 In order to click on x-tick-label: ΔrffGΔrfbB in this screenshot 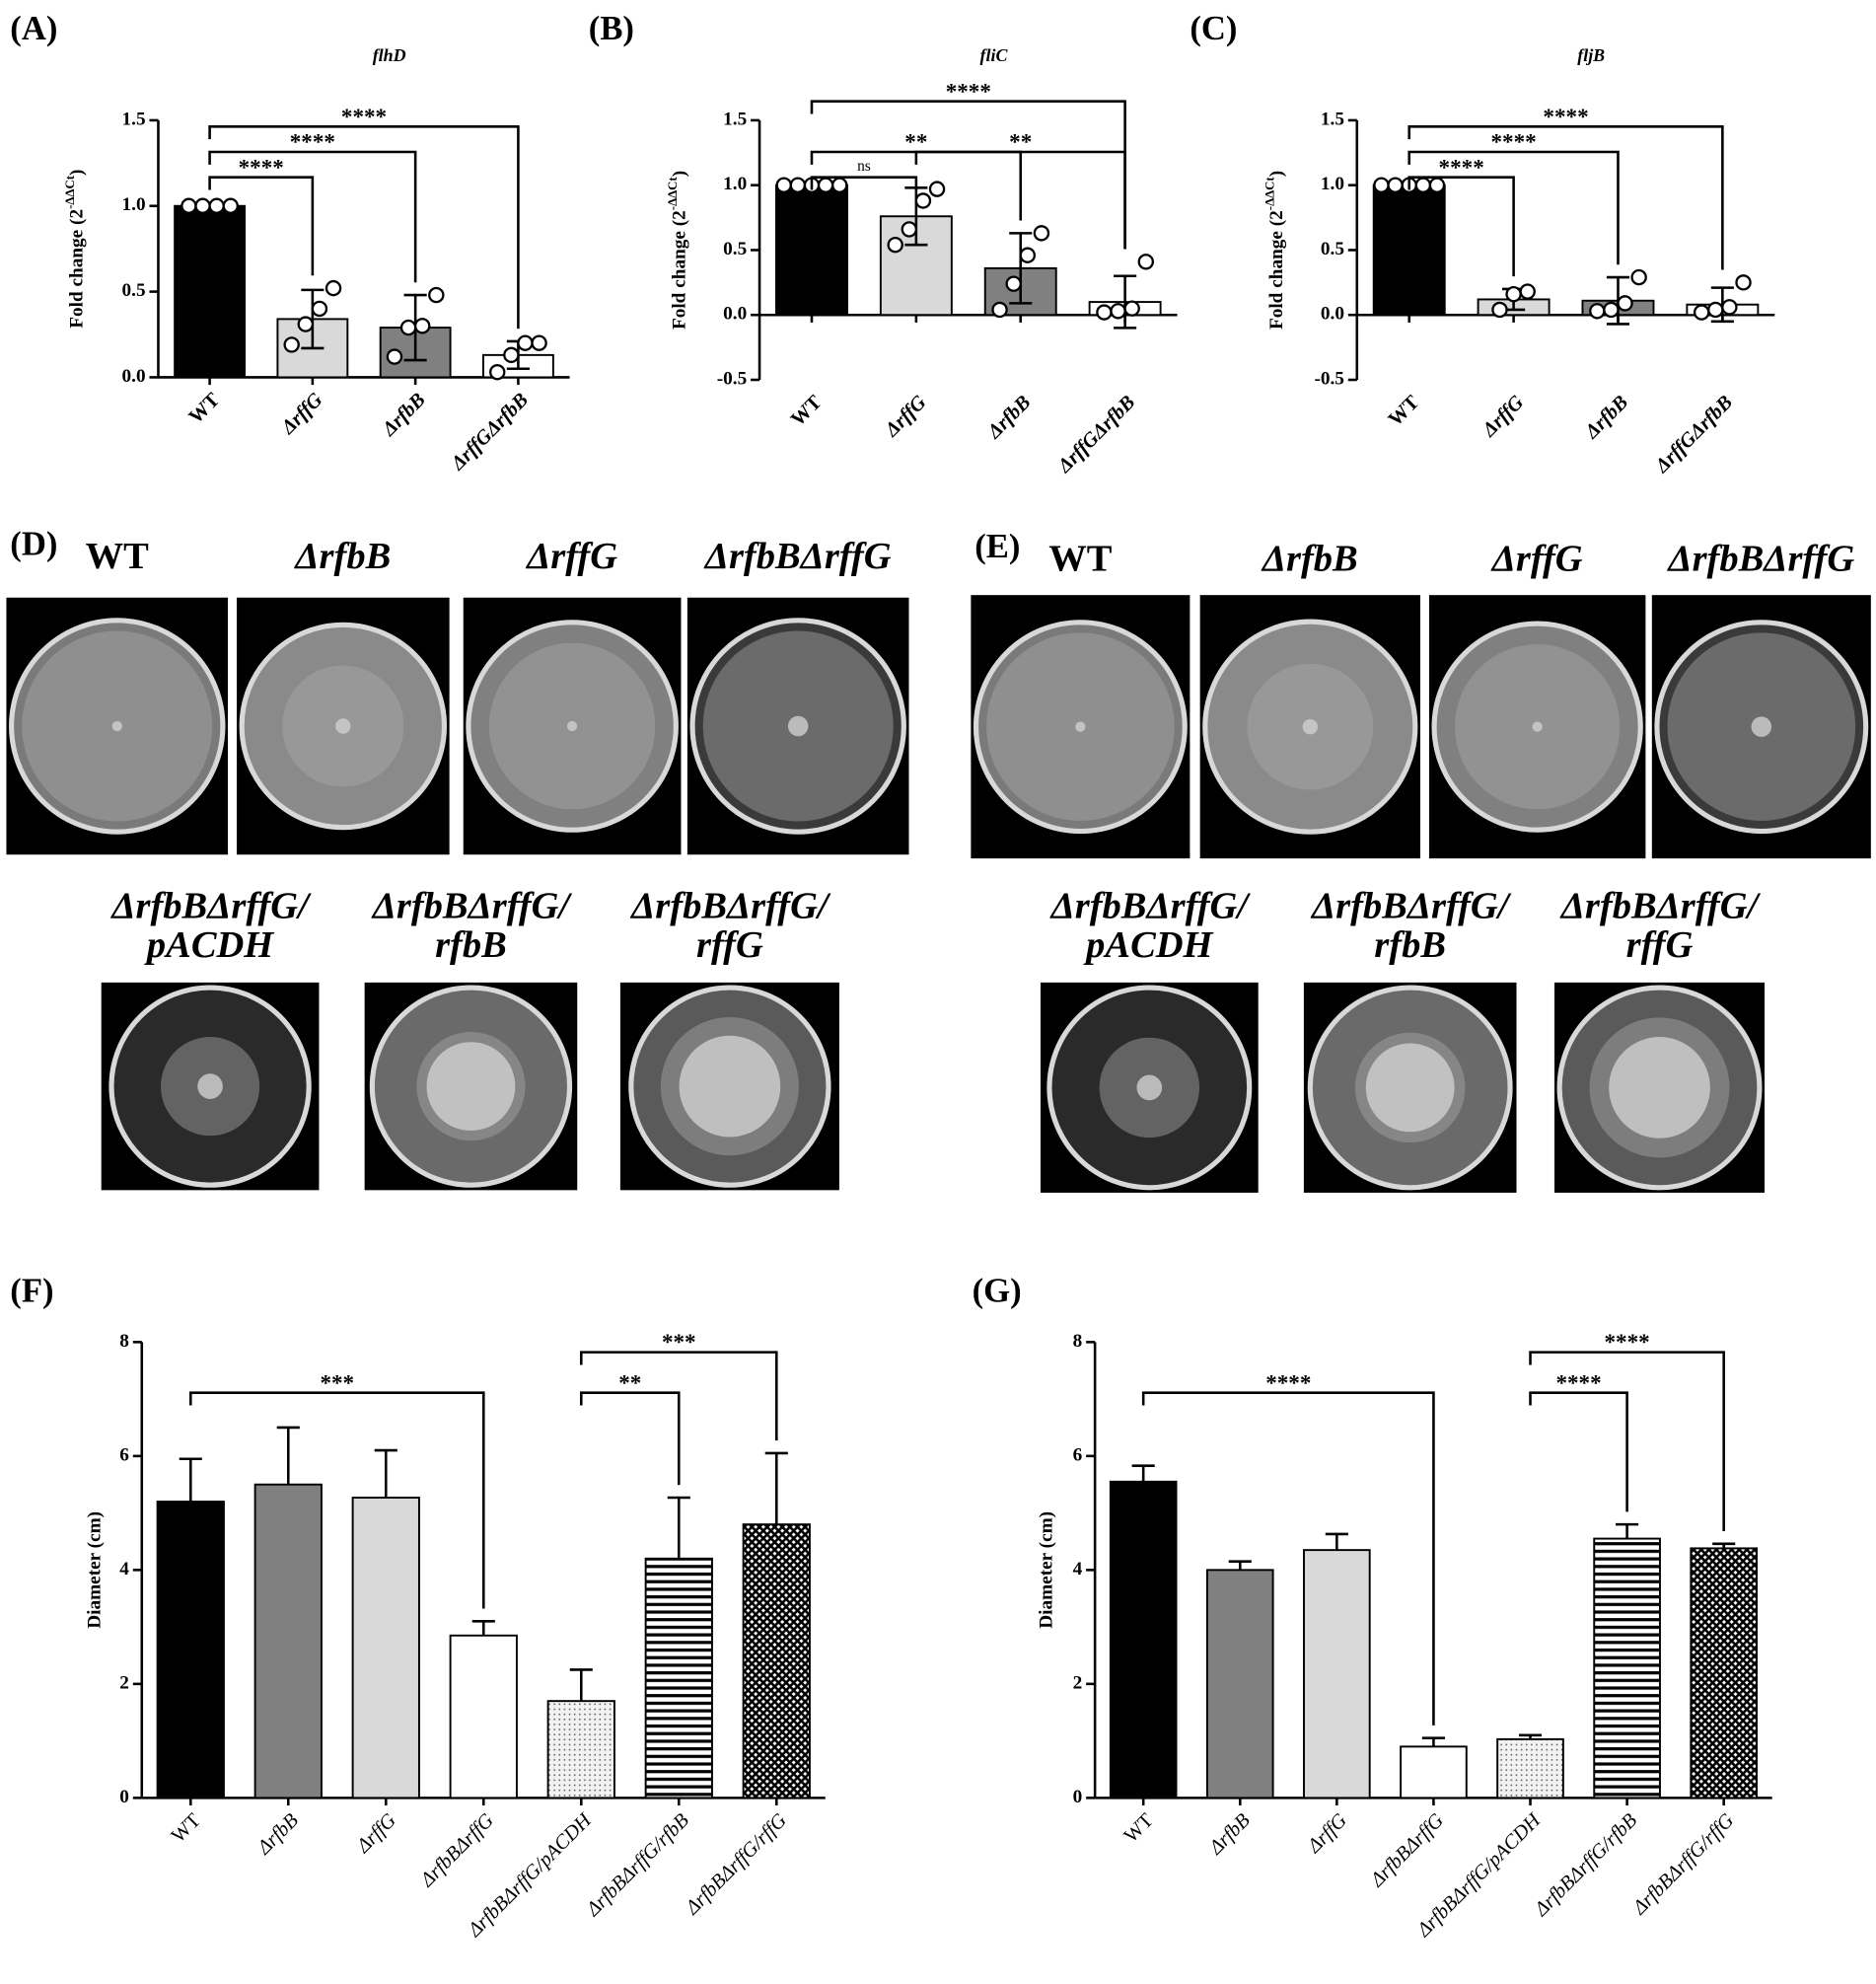, I will do `click(490, 432)`.